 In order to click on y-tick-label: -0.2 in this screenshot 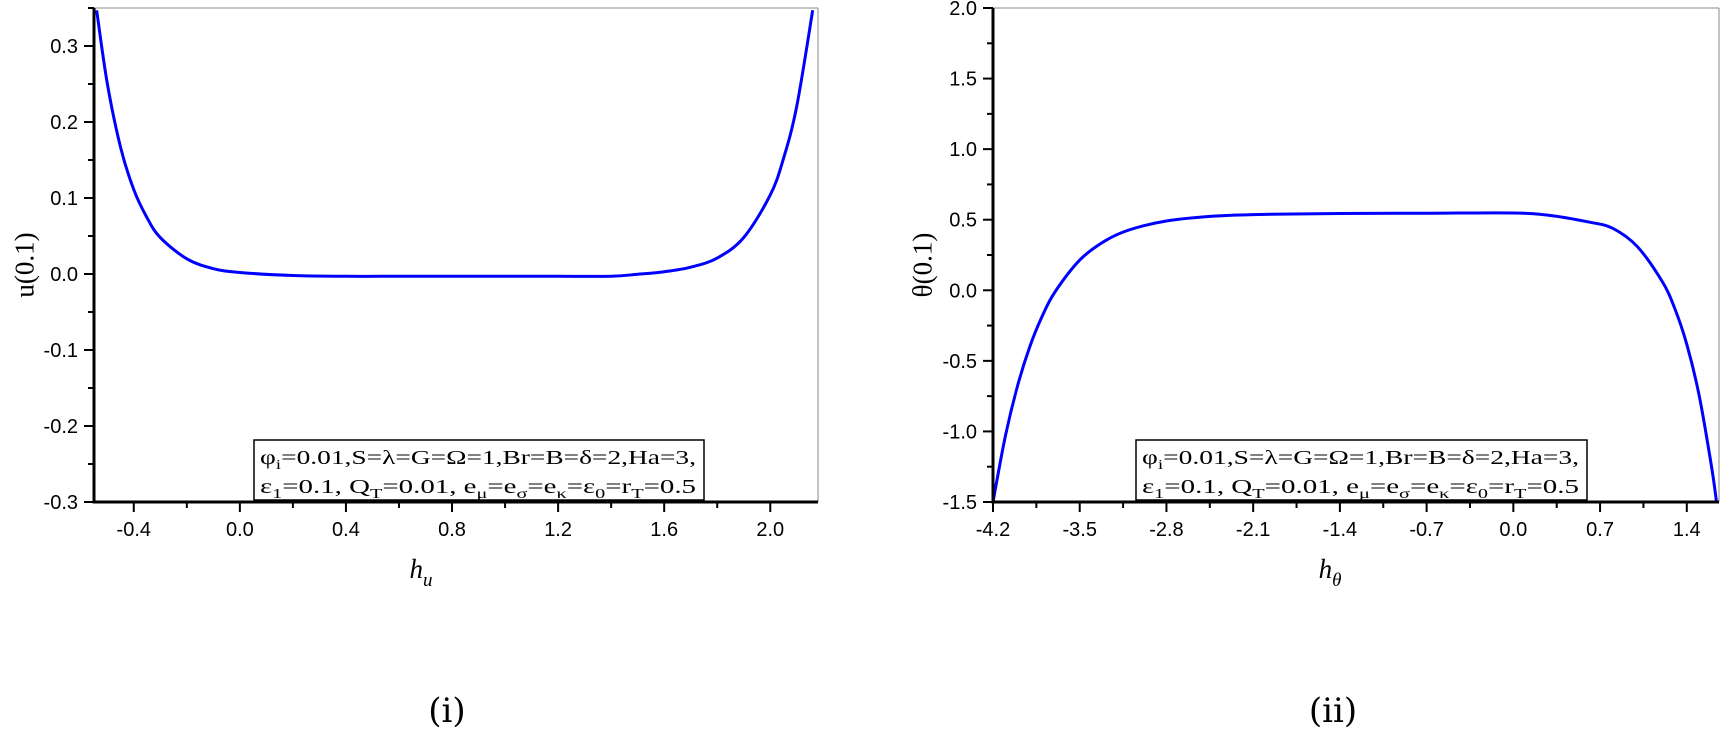, I will do `click(61, 427)`.